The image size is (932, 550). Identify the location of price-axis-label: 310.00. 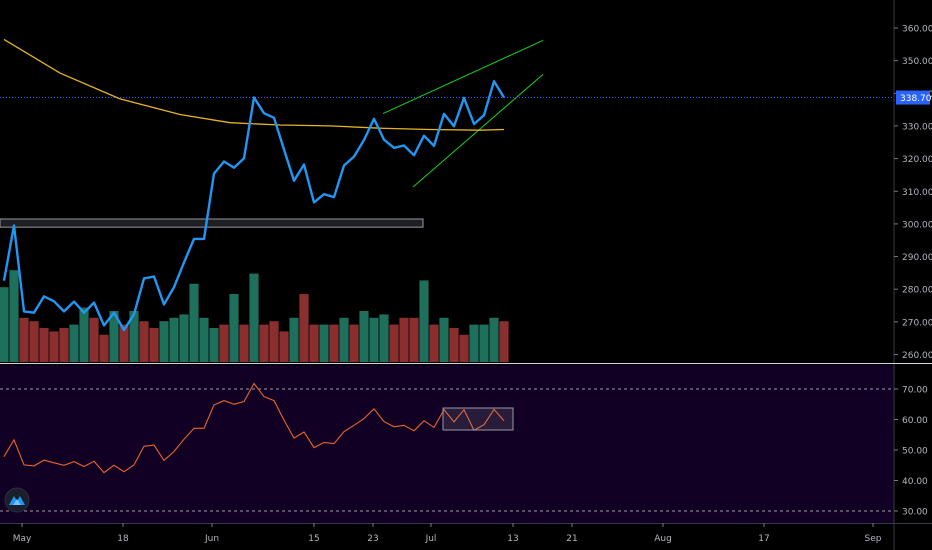
(917, 193).